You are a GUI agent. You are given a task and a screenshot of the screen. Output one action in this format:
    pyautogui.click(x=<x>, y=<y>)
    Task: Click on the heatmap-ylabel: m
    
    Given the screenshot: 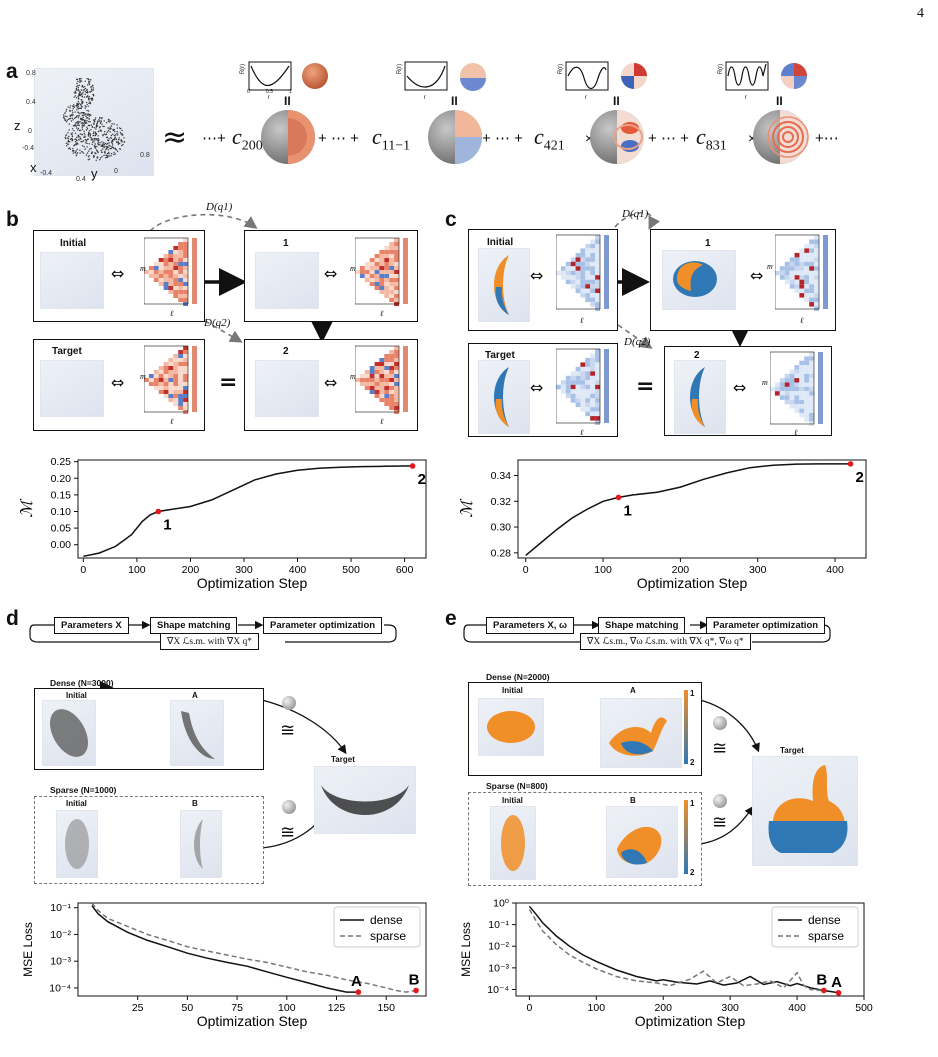 What is the action you would take?
    pyautogui.click(x=143, y=268)
    